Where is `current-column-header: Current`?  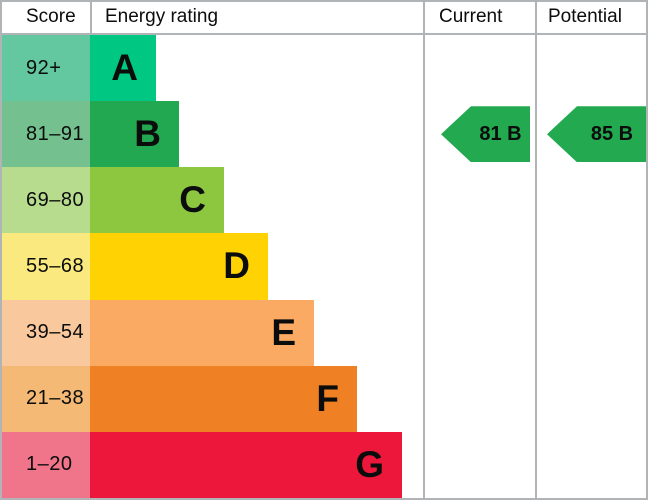
current-column-header: Current is located at coordinates (471, 16).